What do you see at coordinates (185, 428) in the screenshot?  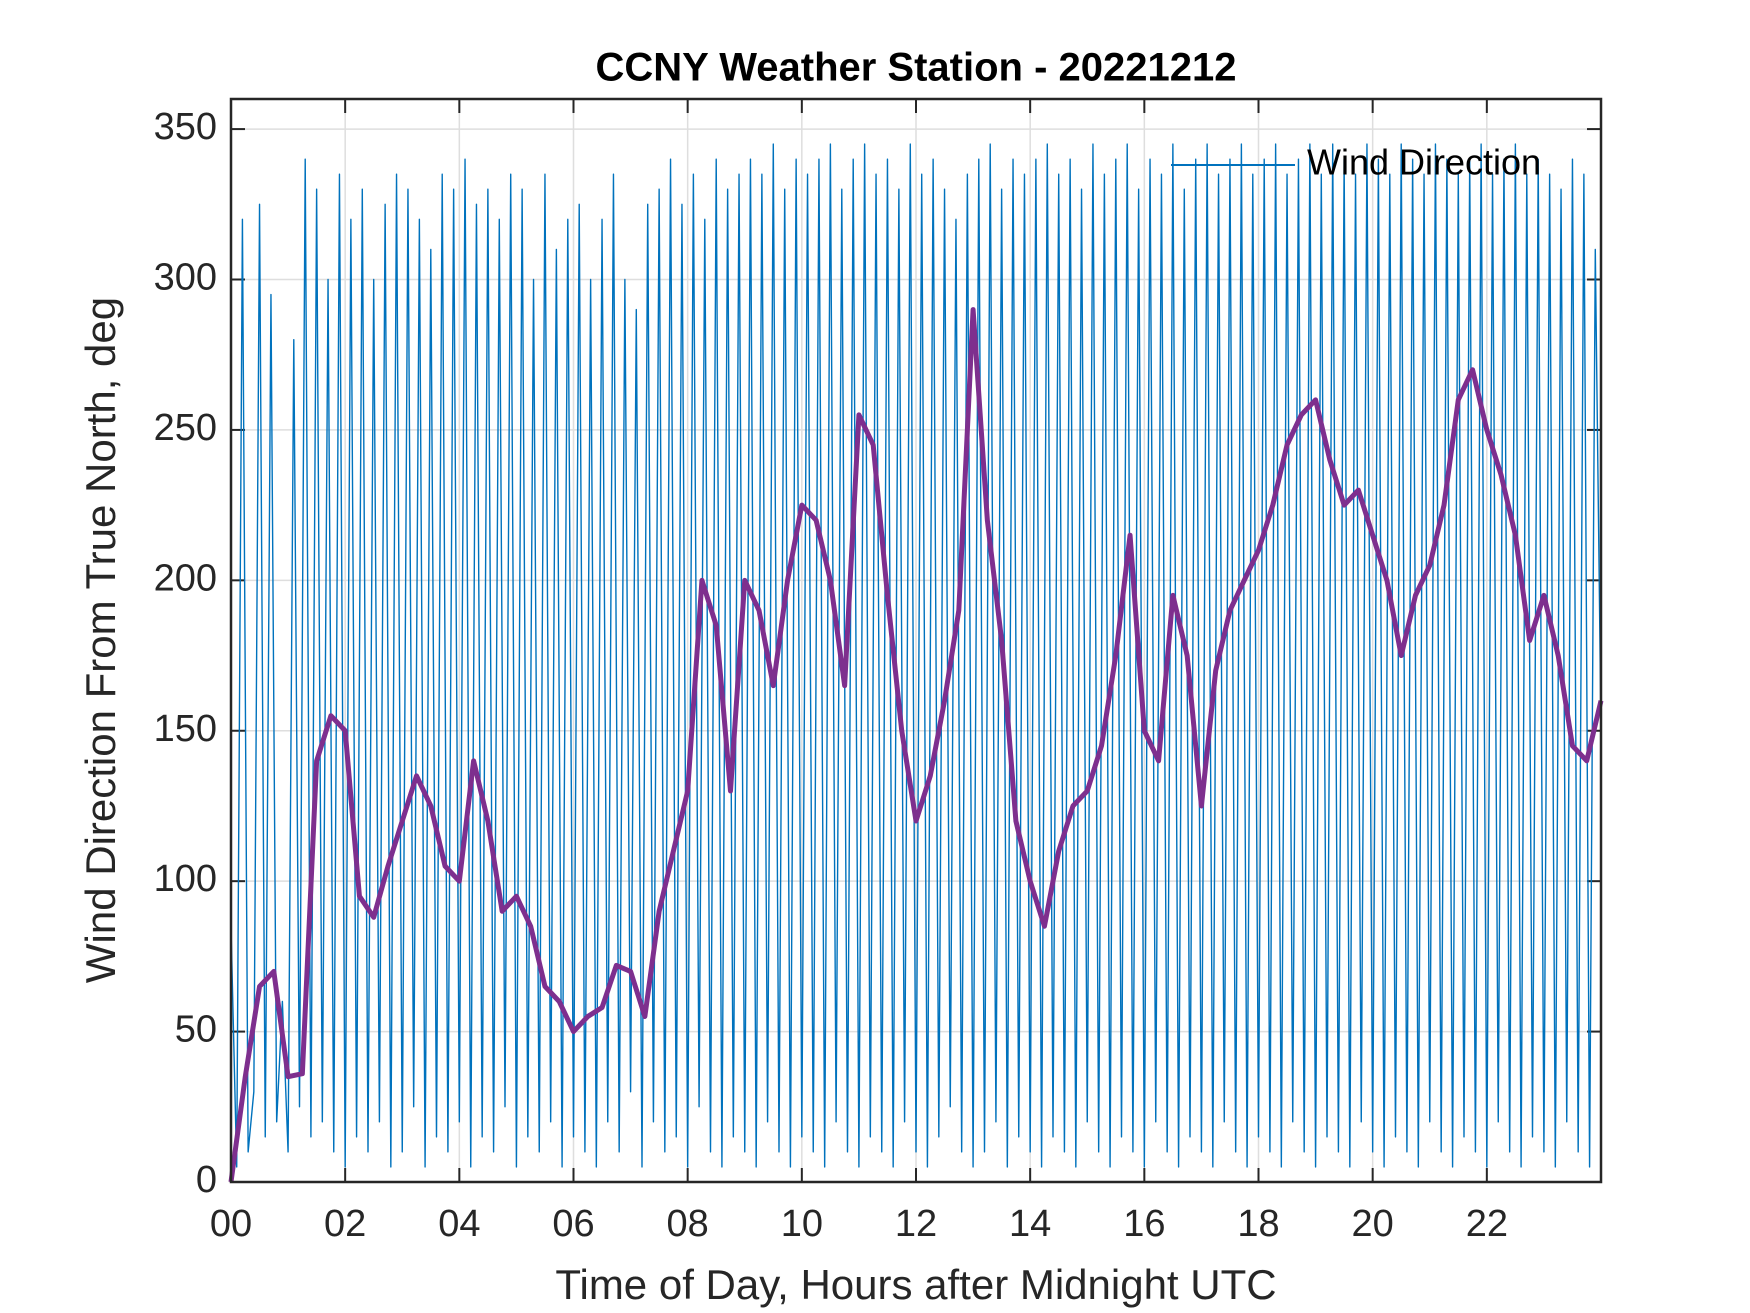 I see `y-tick-label: 250` at bounding box center [185, 428].